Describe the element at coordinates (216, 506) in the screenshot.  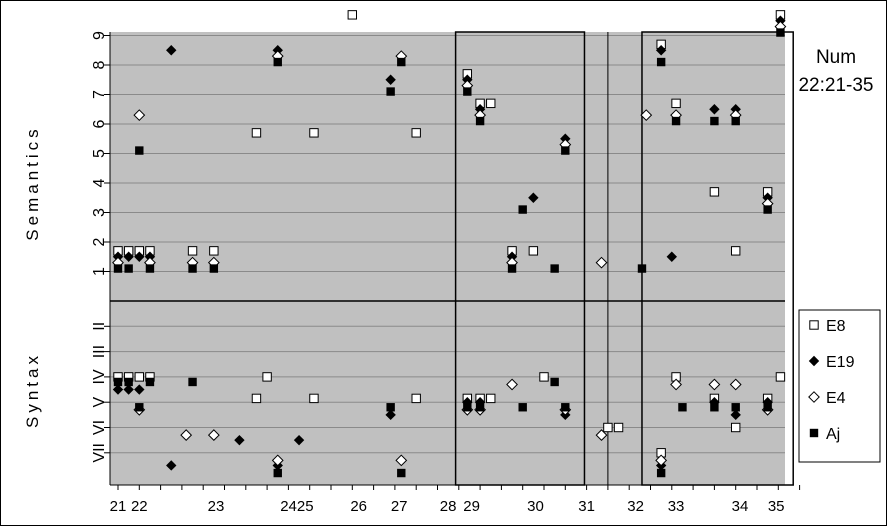
I see `x-tick-label: 23` at that location.